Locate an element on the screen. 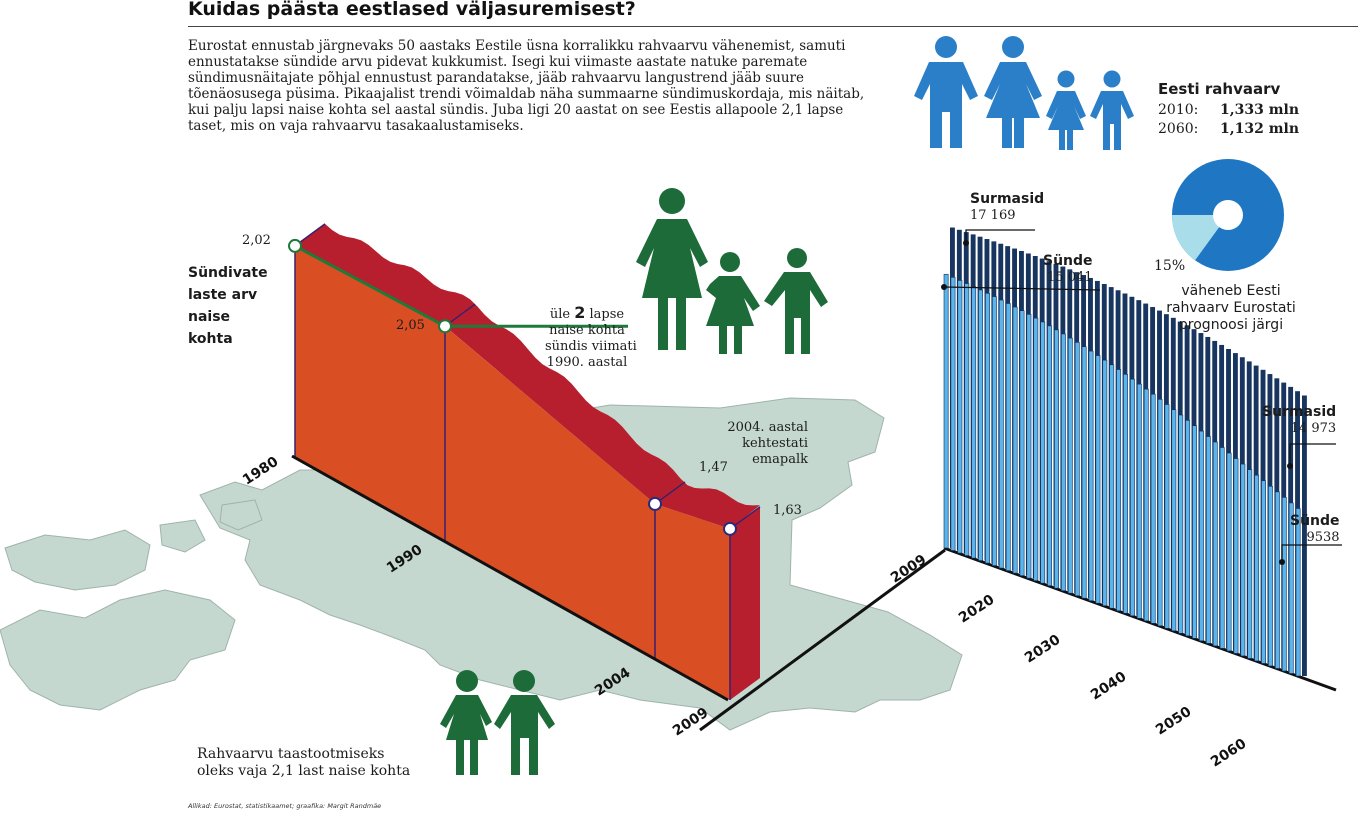 Image resolution: width=1370 pixels, height=820 pixels. fertility-point-1990 is located at coordinates (445, 326).